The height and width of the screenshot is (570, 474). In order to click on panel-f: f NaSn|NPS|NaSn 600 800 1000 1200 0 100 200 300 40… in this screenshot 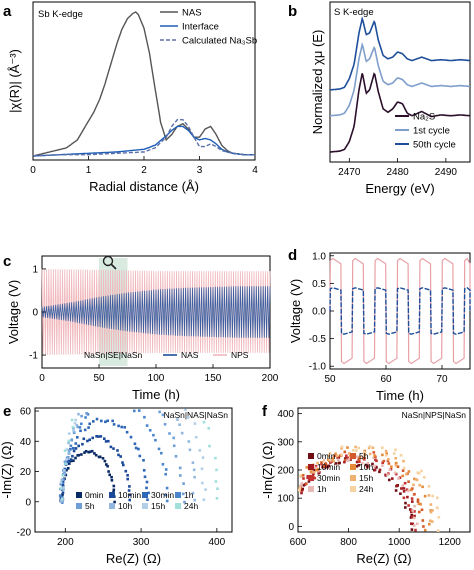, I will do `click(365, 484)`.